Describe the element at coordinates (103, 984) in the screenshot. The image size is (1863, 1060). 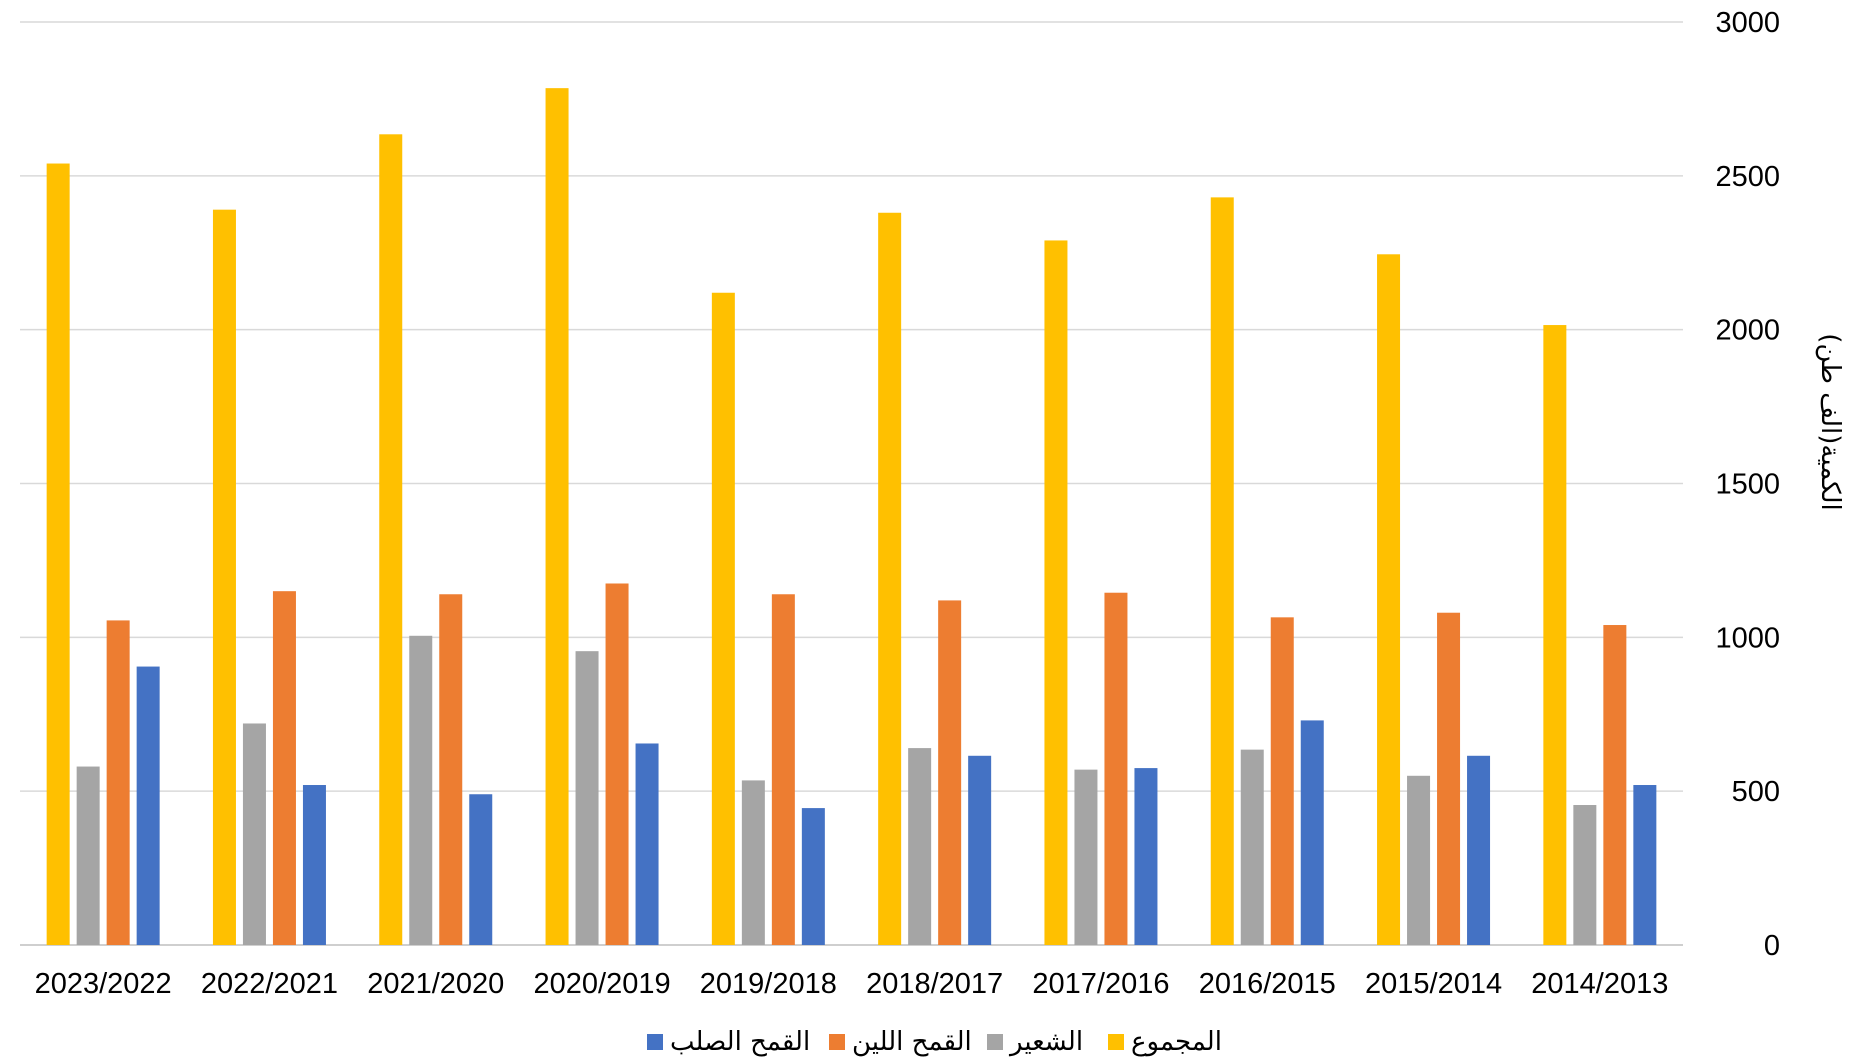
I see `x-tick-label: 2023/2022` at that location.